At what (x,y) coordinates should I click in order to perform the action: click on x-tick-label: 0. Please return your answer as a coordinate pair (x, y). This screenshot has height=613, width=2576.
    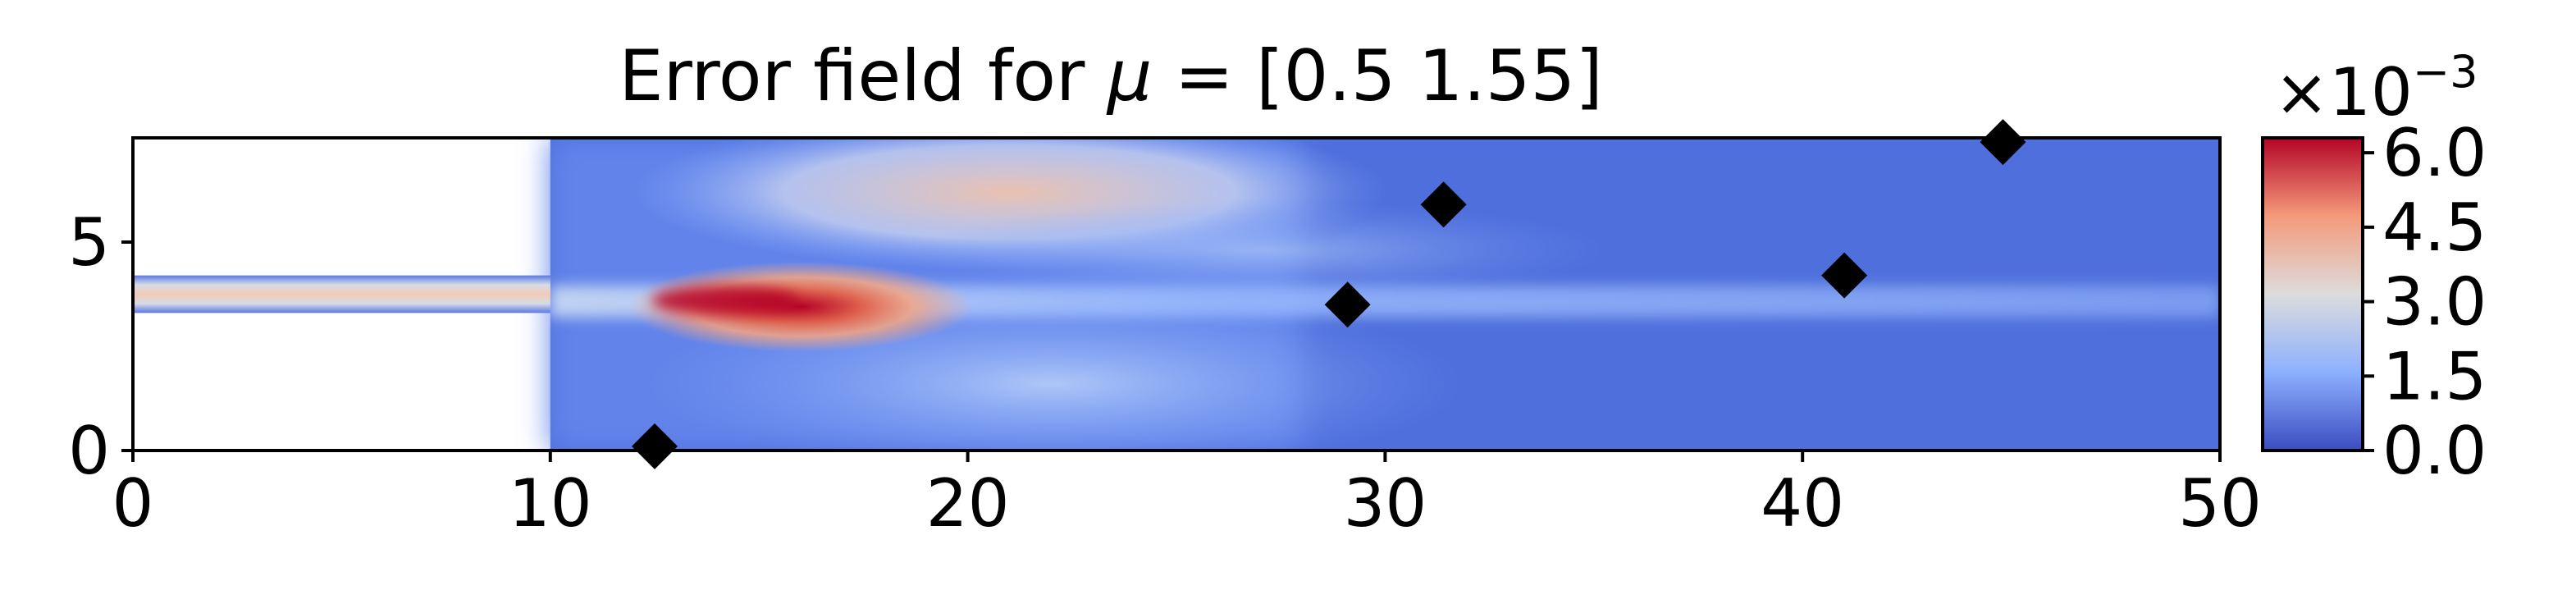
    Looking at the image, I should click on (133, 504).